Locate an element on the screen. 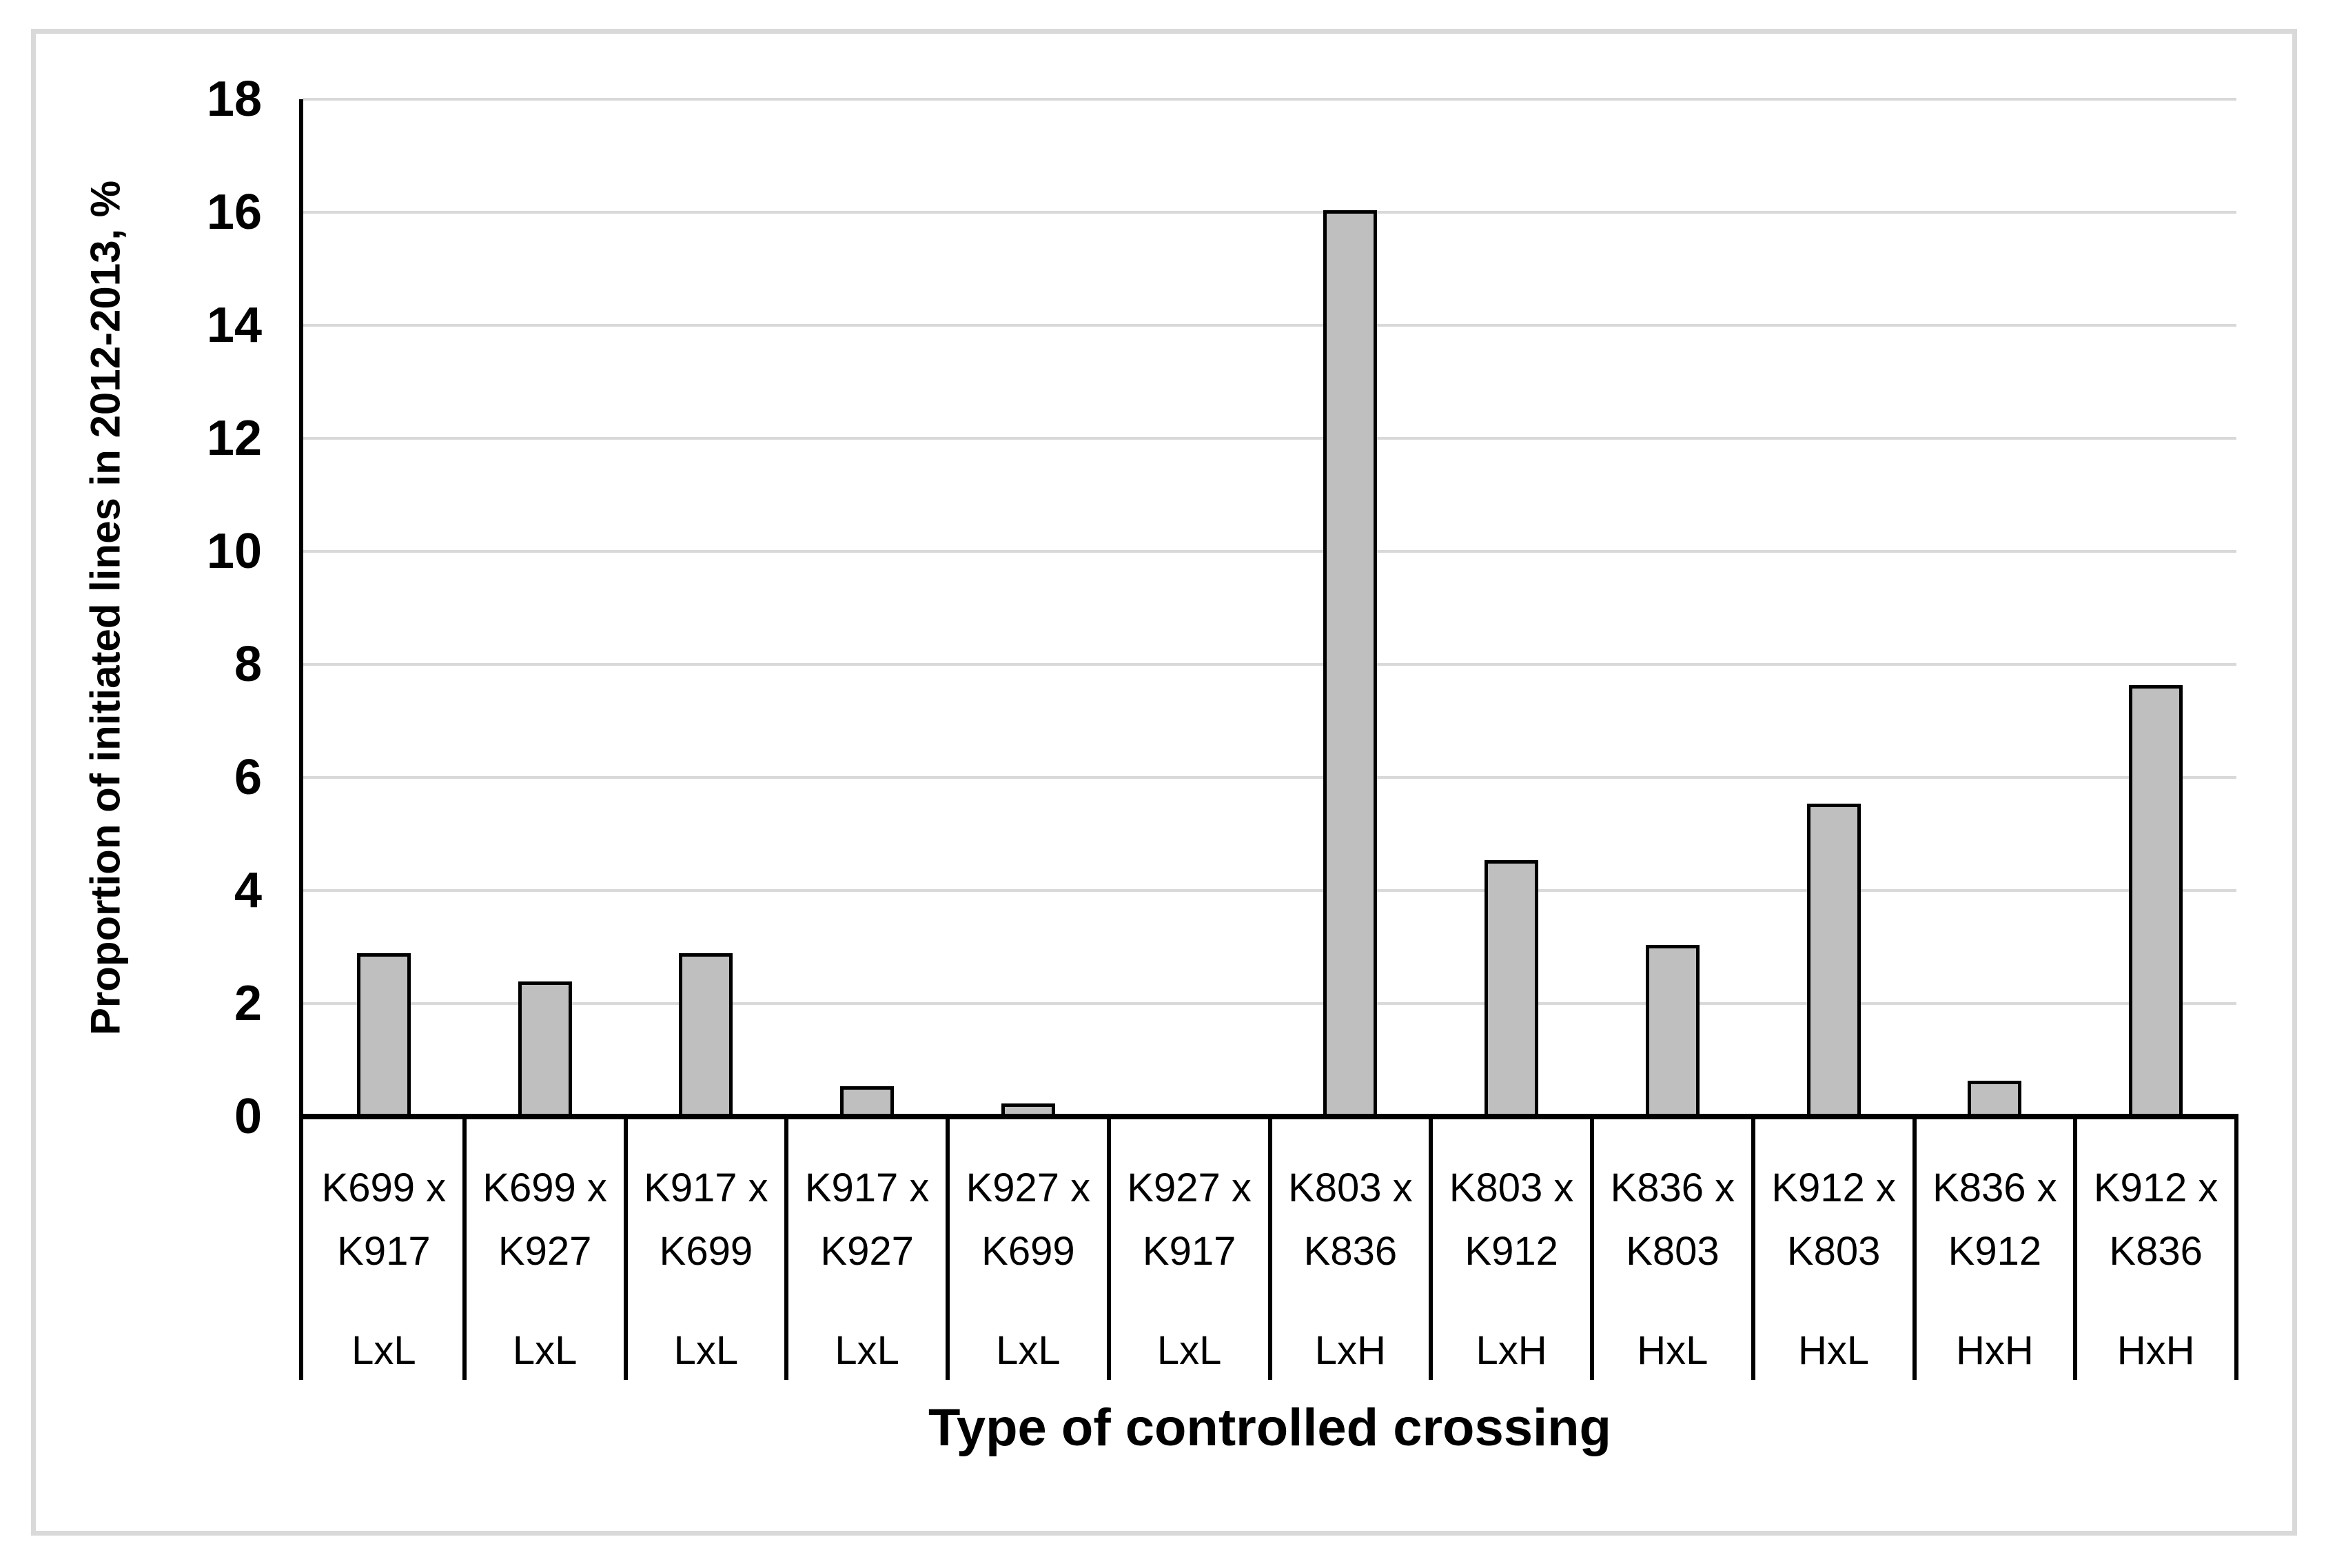 This screenshot has height=1568, width=2326. y-tick-label: 0 is located at coordinates (248, 1116).